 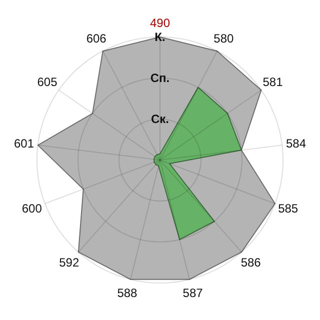 What do you see at coordinates (193, 293) in the screenshot?
I see `spoke-label: 587` at bounding box center [193, 293].